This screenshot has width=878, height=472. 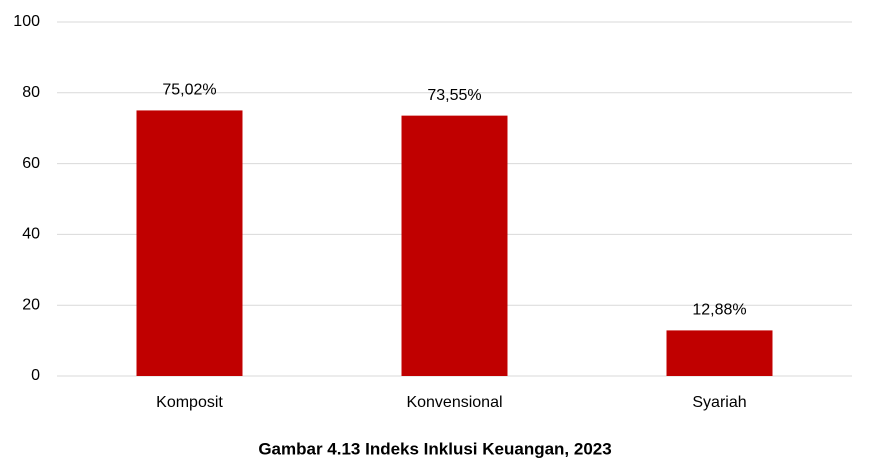 I want to click on value-label: 12,88%, so click(x=719, y=310).